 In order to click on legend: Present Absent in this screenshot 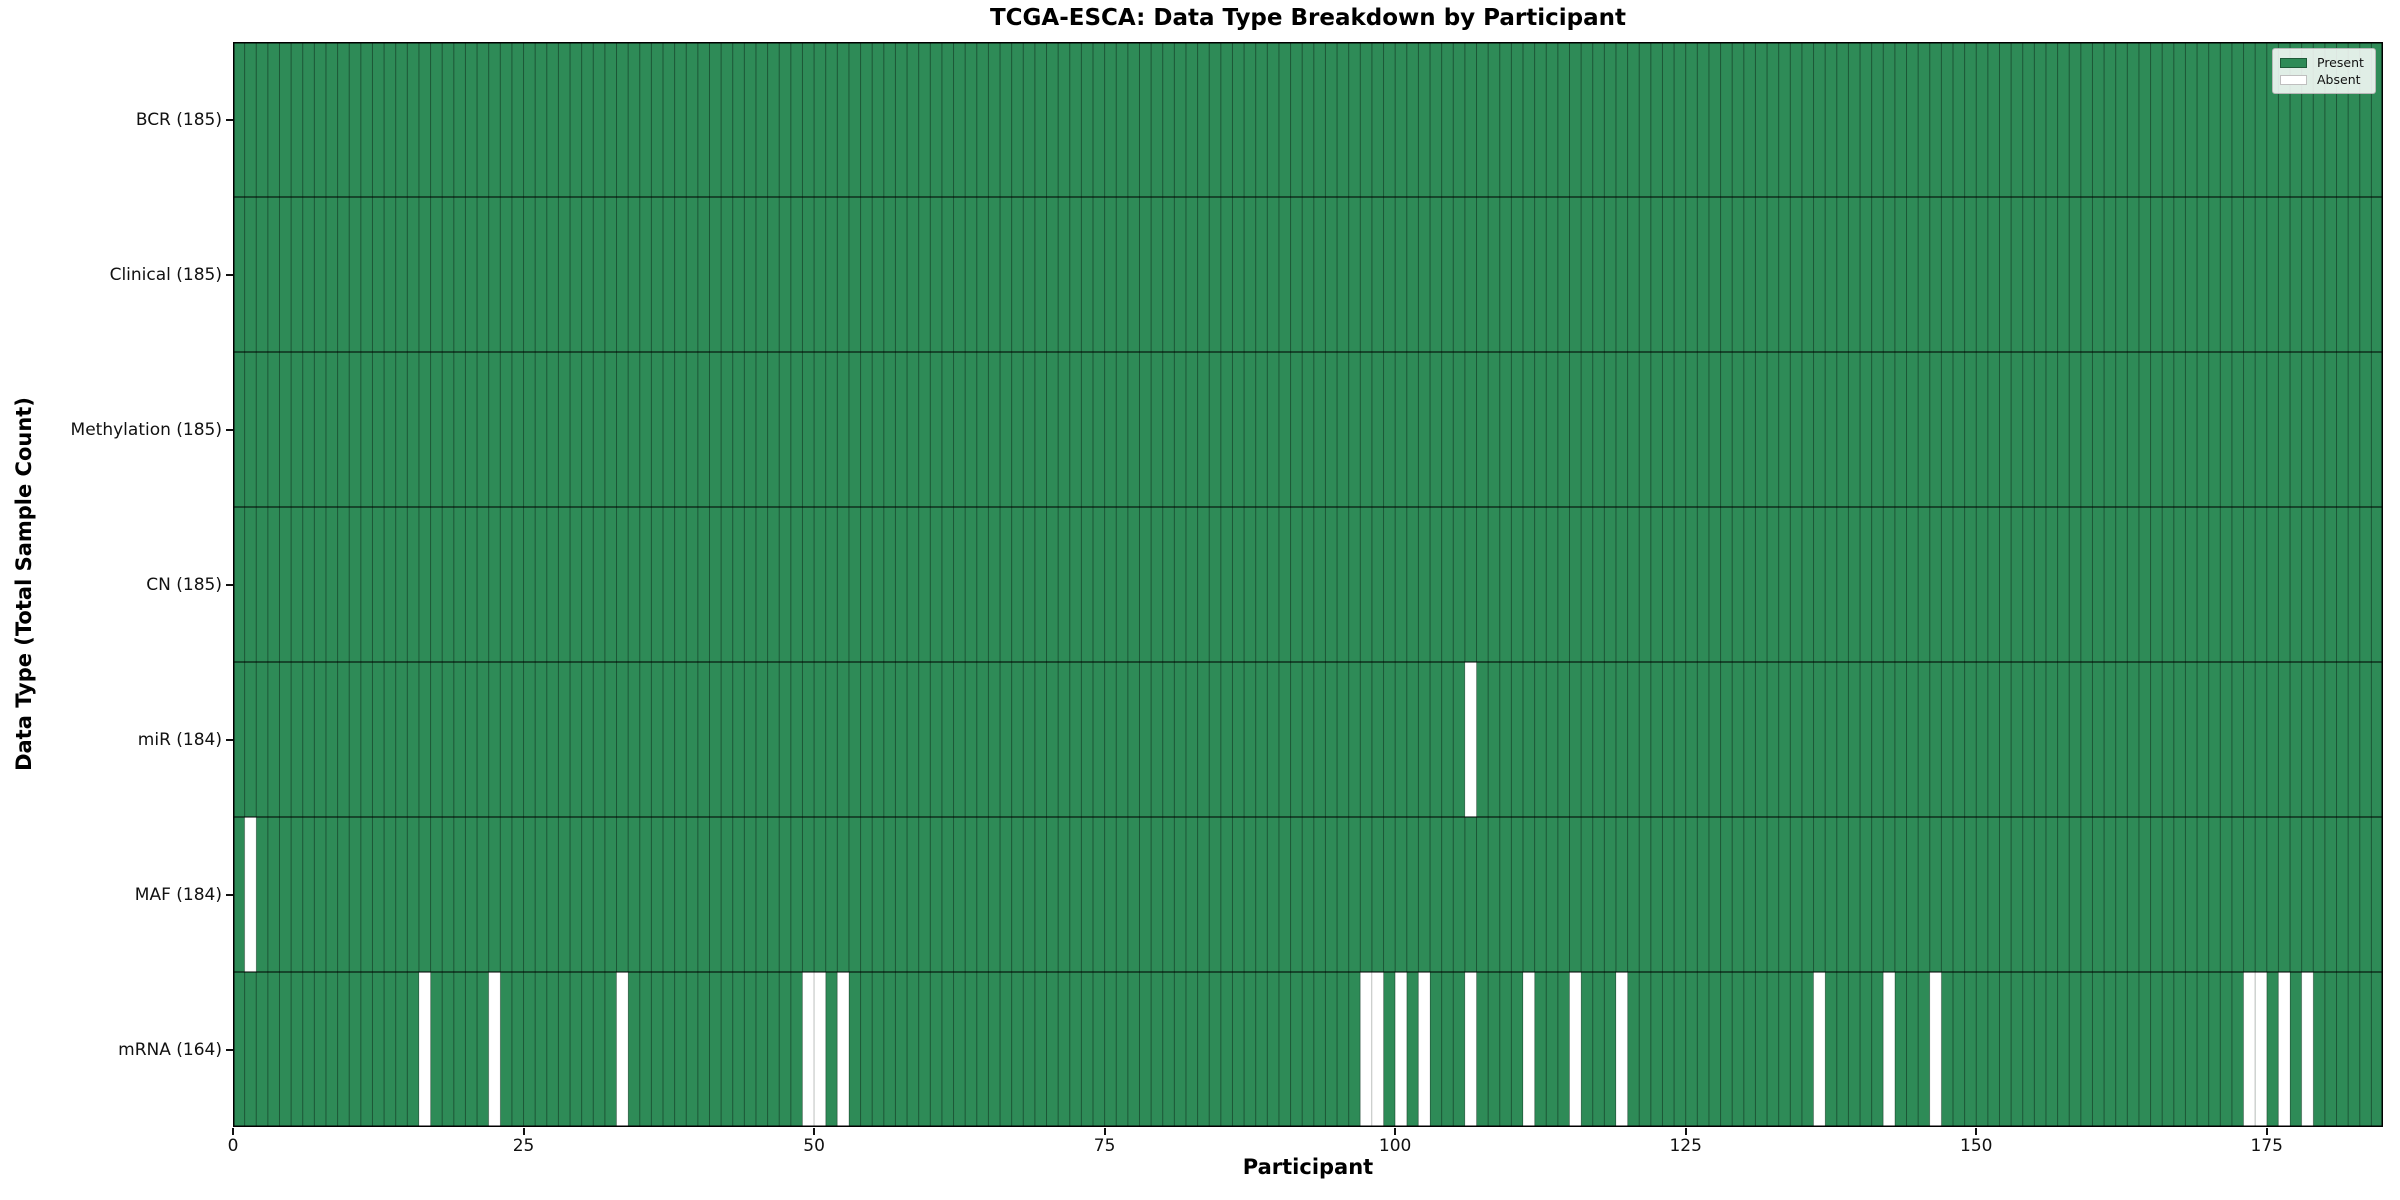, I will do `click(2324, 71)`.